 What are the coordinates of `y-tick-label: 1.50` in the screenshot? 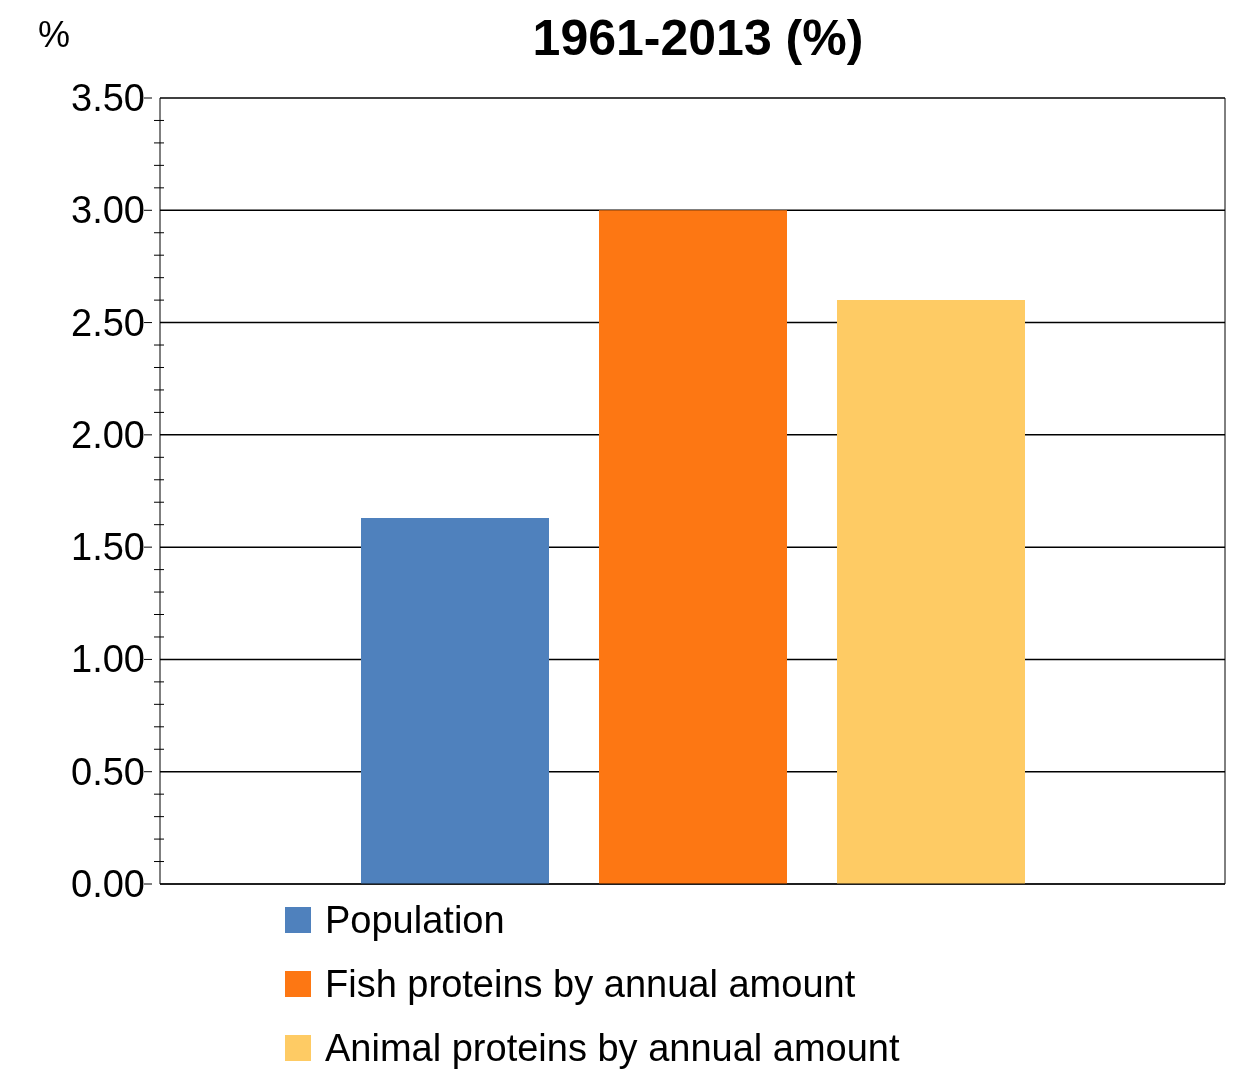 It's located at (108, 547).